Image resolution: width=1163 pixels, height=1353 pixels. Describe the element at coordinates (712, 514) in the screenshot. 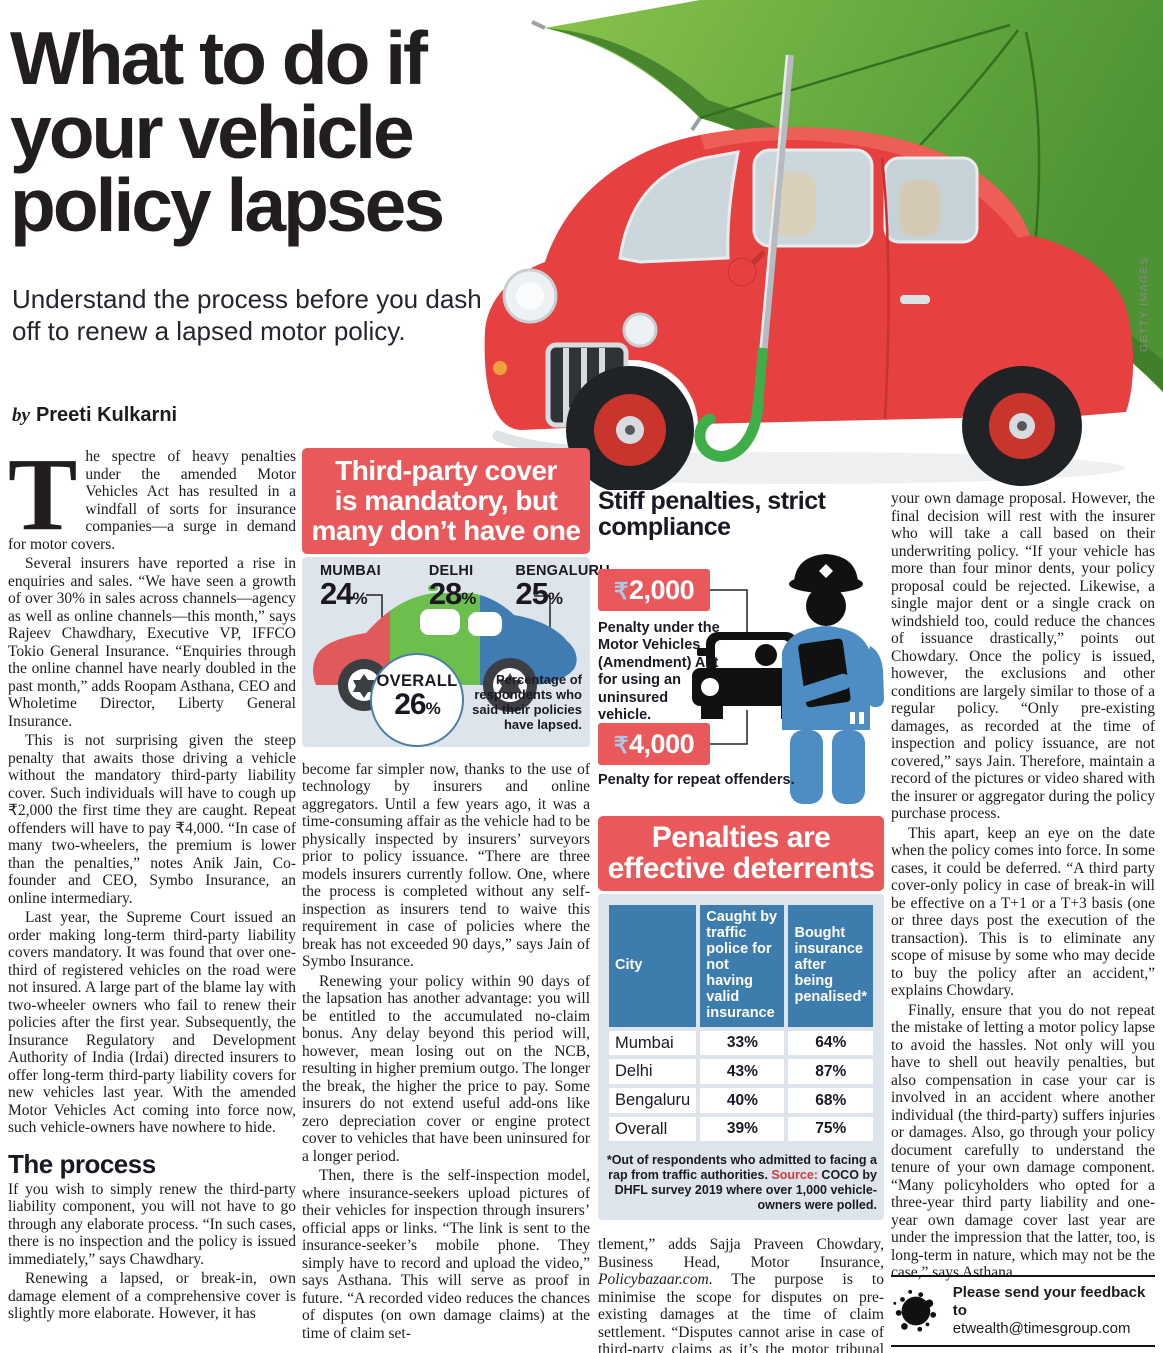

I see `penalties-heading: Stiff penalties, strict compliance` at that location.